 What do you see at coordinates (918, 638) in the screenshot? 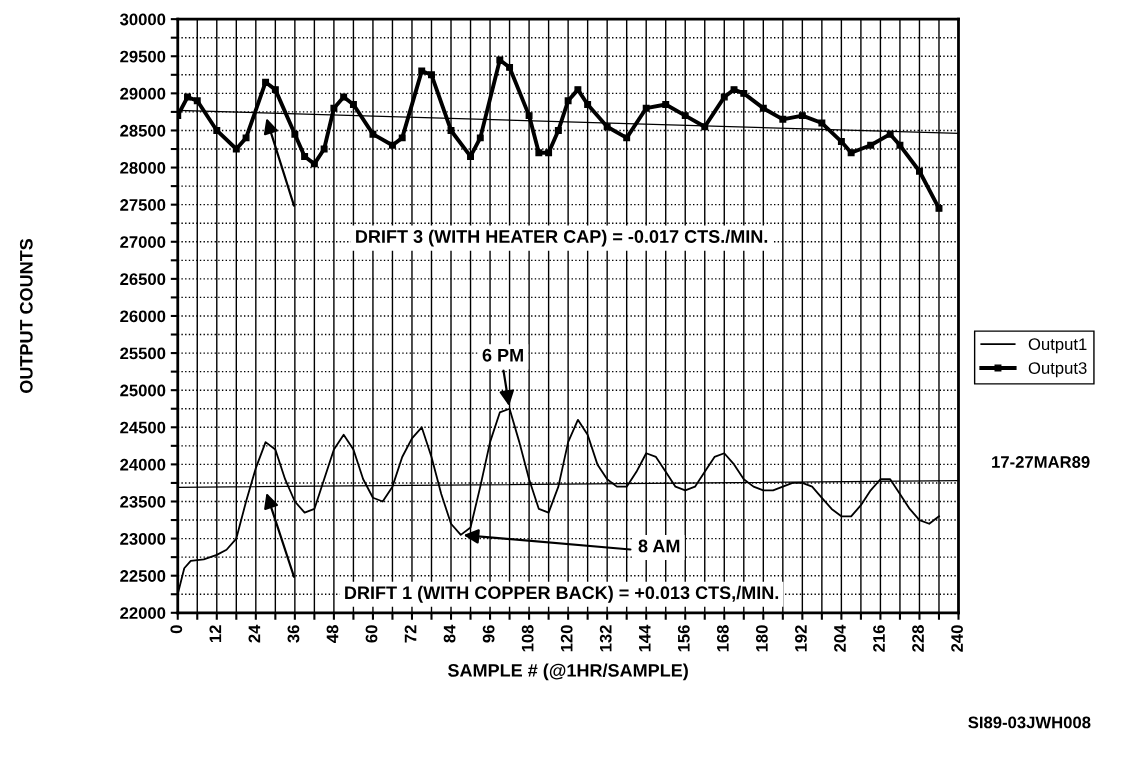
I see `x-tick-label: 228` at bounding box center [918, 638].